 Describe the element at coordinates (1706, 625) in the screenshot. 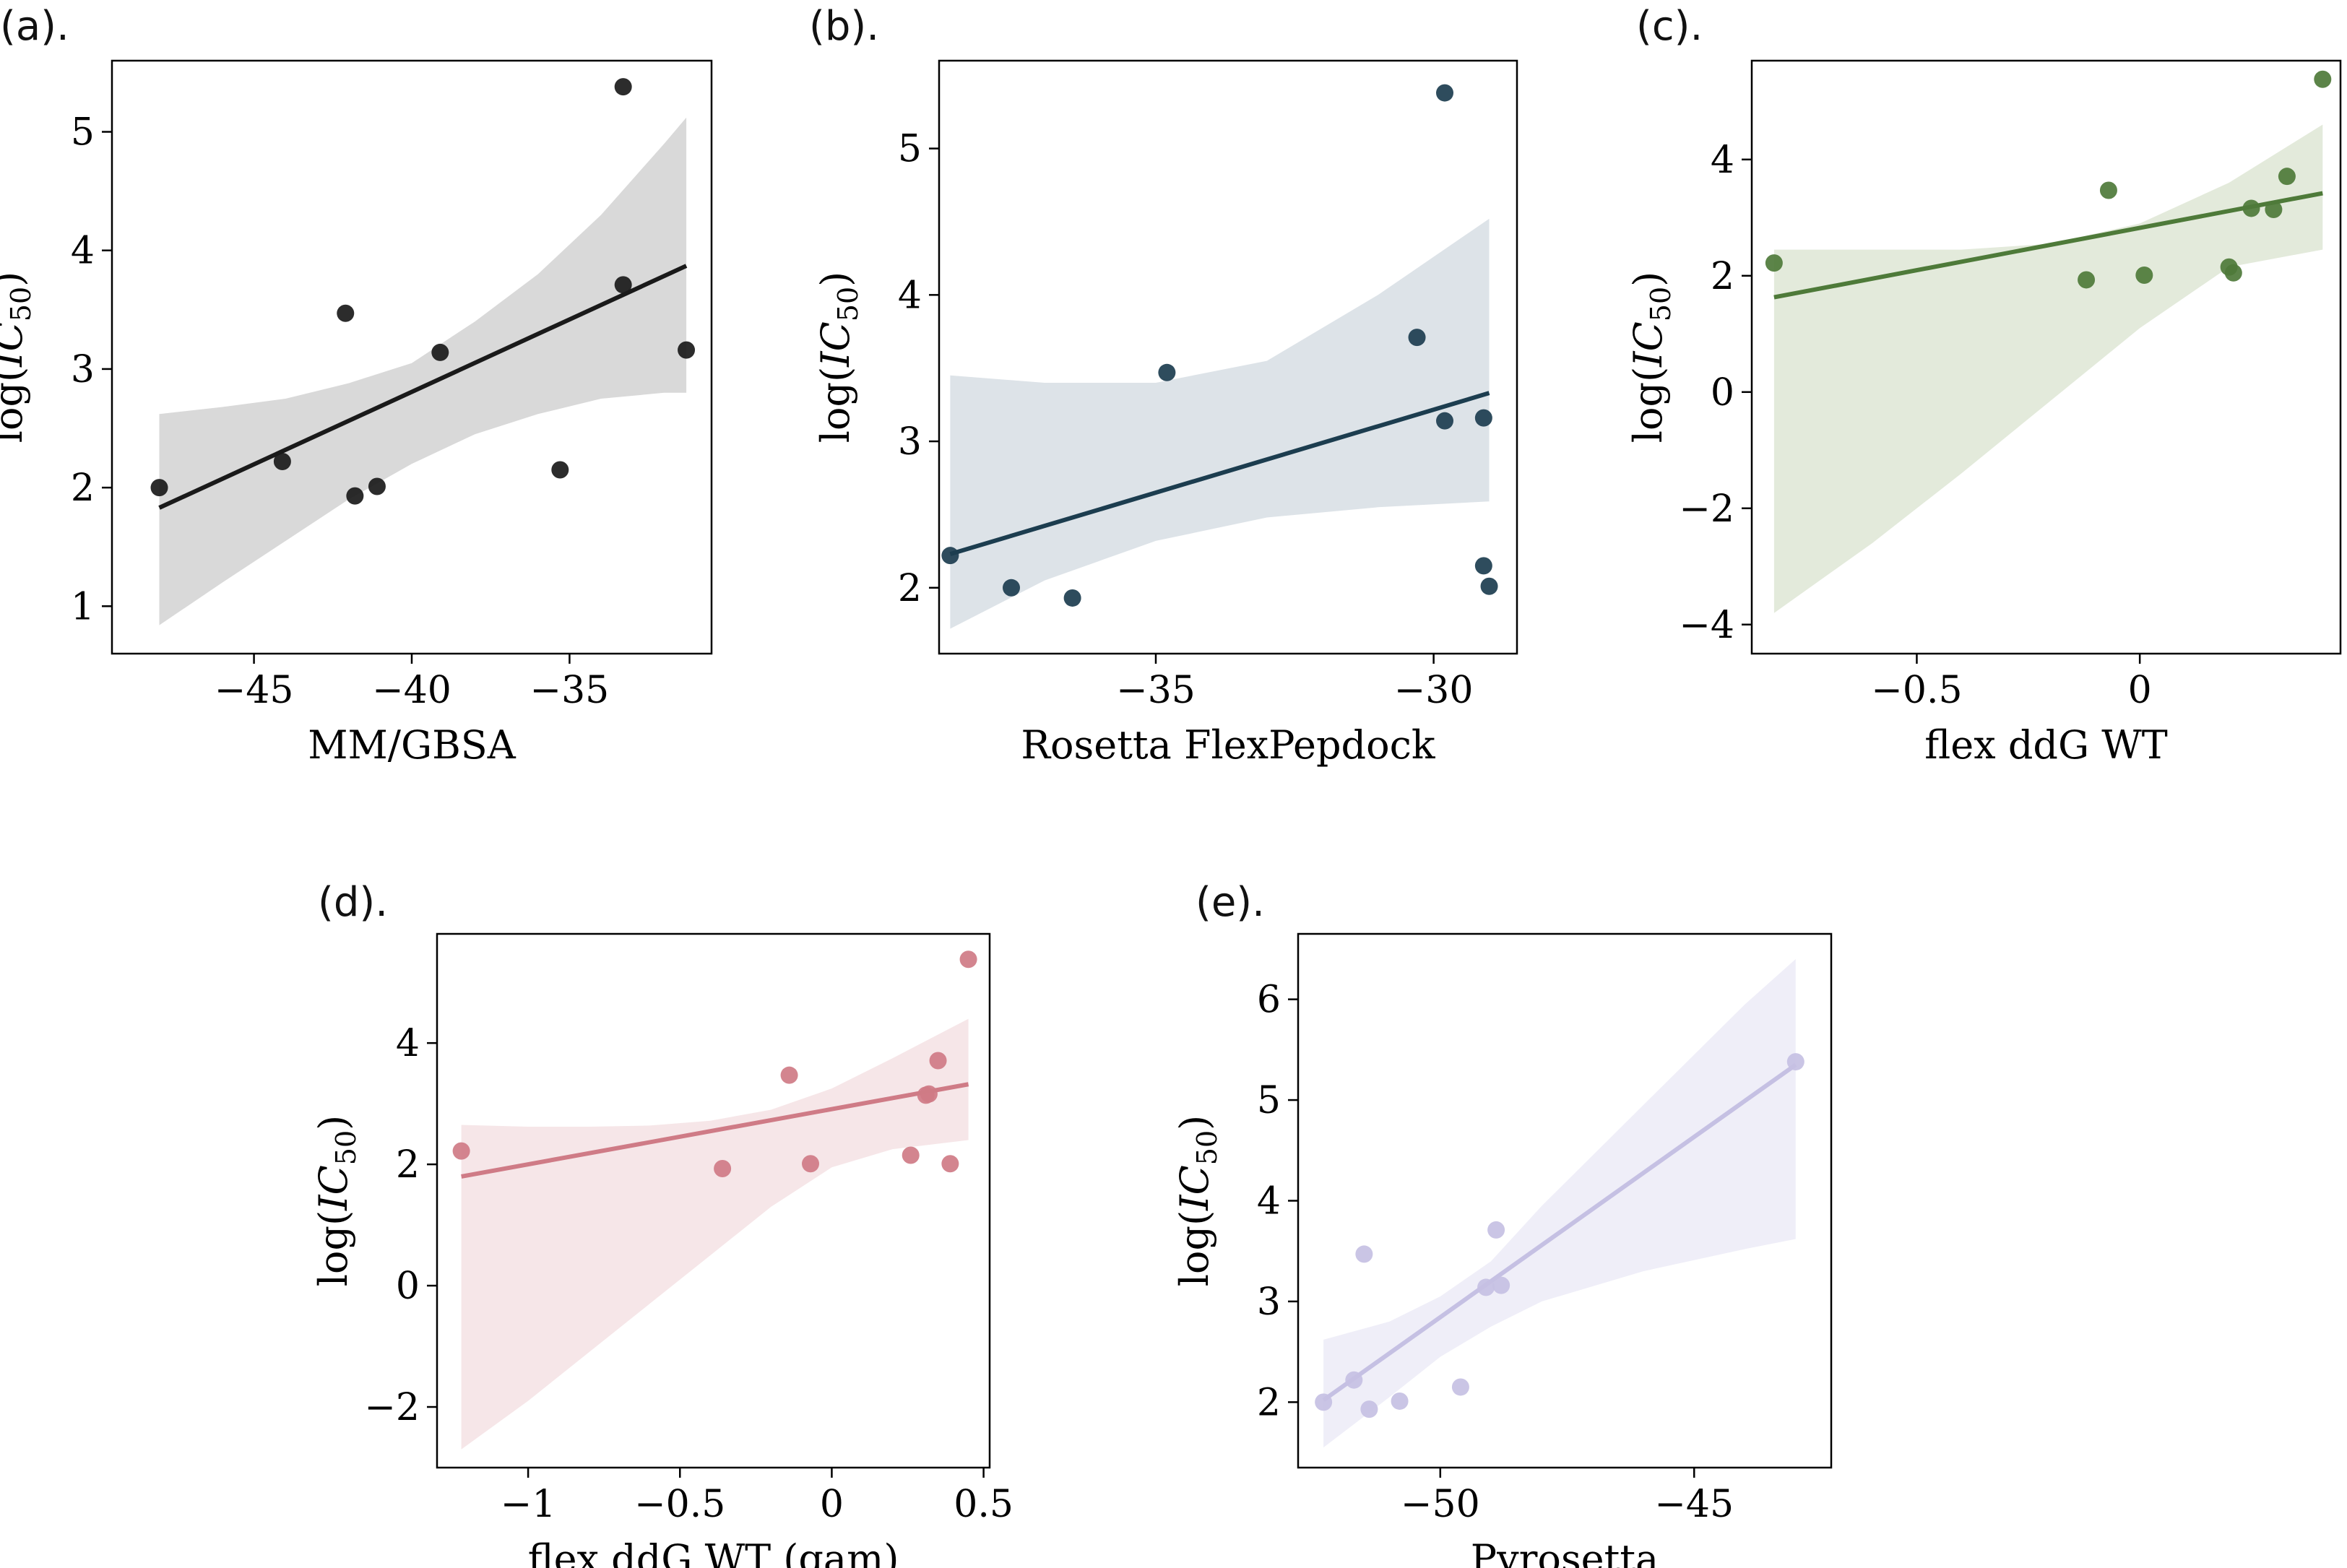

I see `y-tick-label: −4` at that location.